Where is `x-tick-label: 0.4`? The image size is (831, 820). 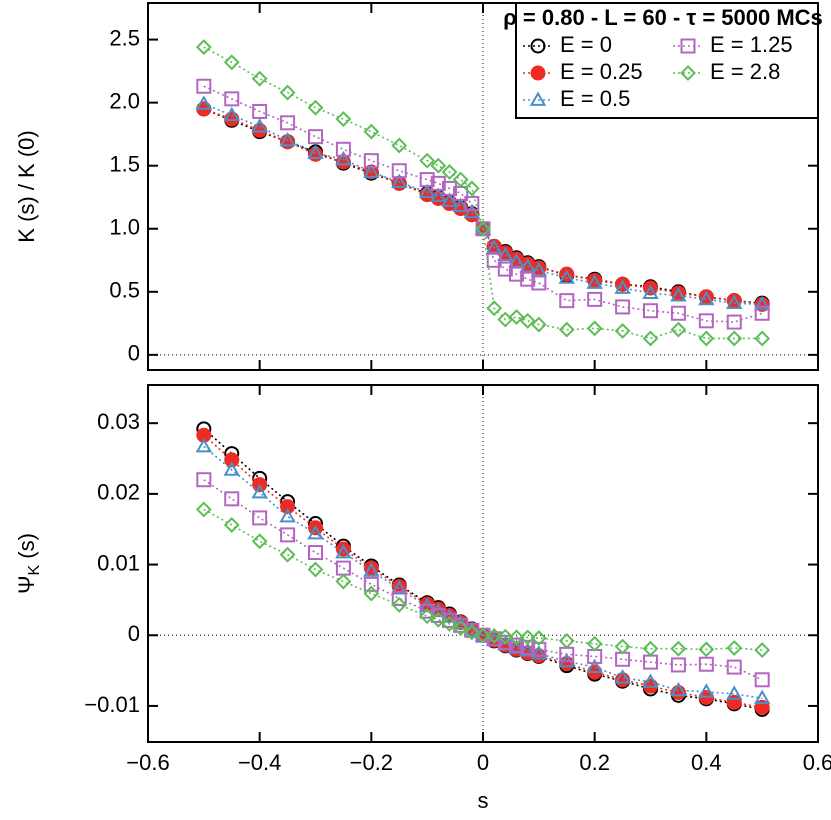
x-tick-label: 0.4 is located at coordinates (706, 762).